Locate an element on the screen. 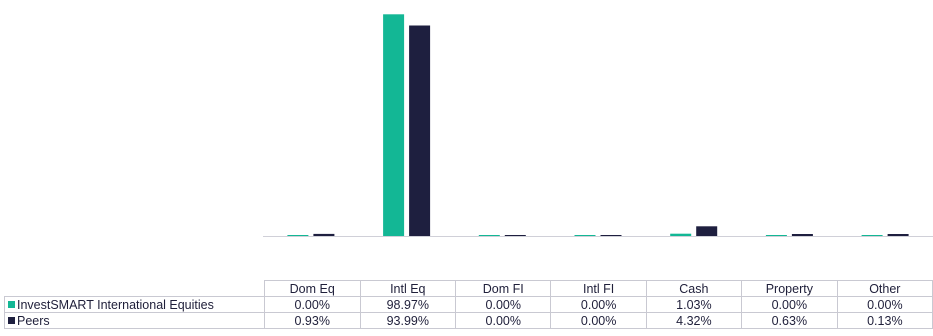  bar-investsmart-intl-fi is located at coordinates (585, 235).